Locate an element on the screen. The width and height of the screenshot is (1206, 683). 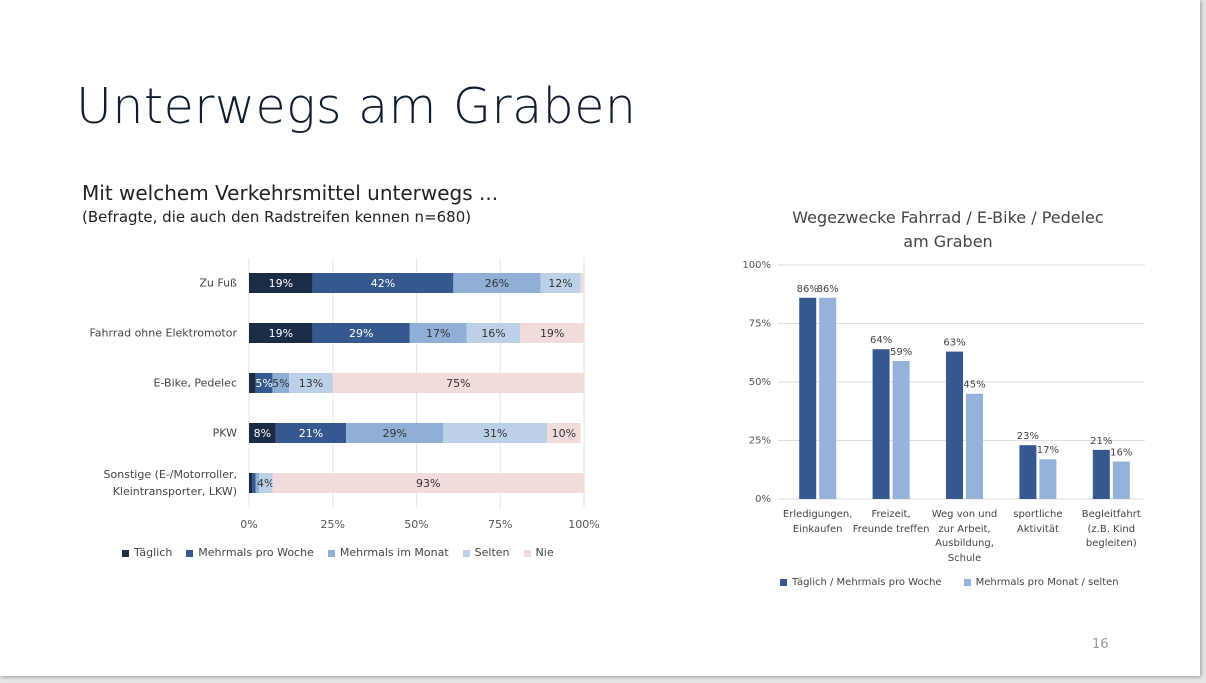
data-label: 12% is located at coordinates (560, 283).